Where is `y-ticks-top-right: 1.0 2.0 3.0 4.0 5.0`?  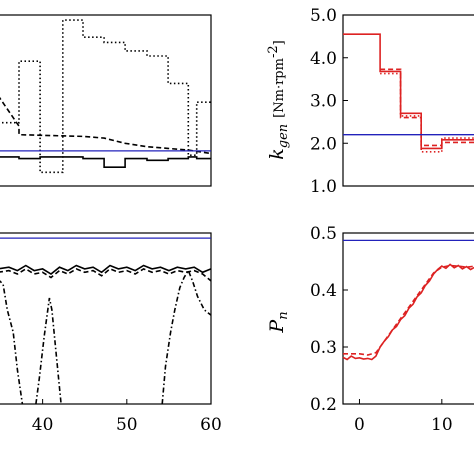
y-ticks-top-right: 1.0 2.0 3.0 4.0 5.0 is located at coordinates (329, 101).